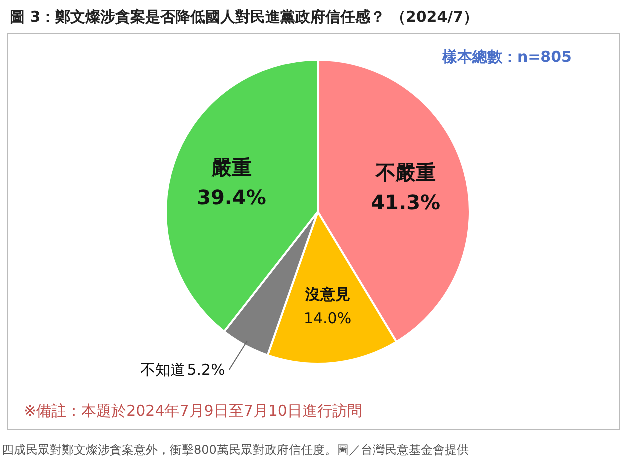 This screenshot has height=463, width=640. Describe the element at coordinates (244, 17) in the screenshot. I see `chart-title: 圖 3：鄭文燦涉貪案是否降低國人對民進黨政府信任感？ （2024/7）` at that location.